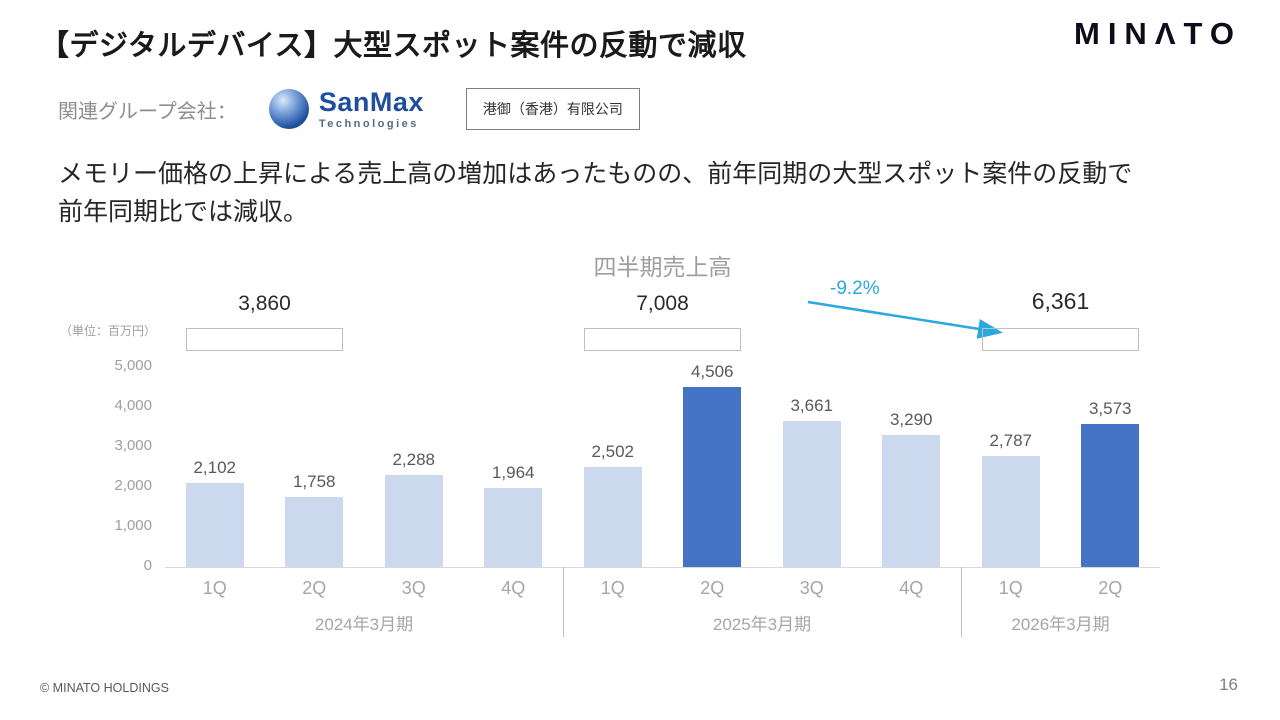 This screenshot has width=1280, height=720. What do you see at coordinates (133, 365) in the screenshot?
I see `y-axis-label: 5,000` at bounding box center [133, 365].